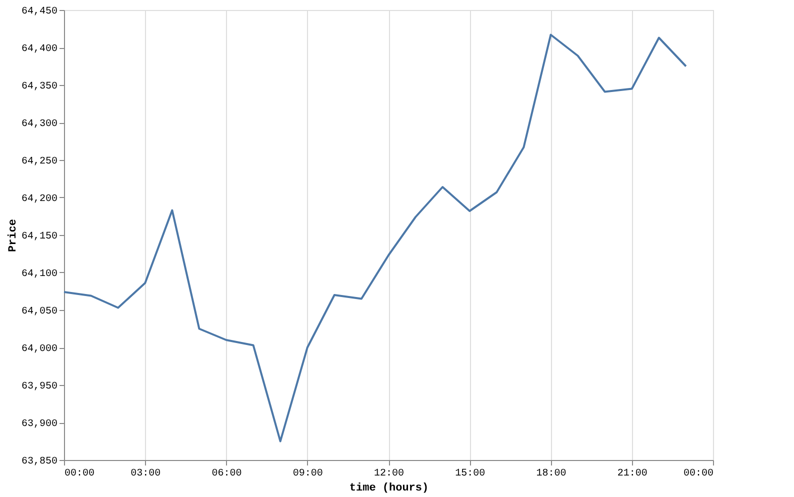 Image resolution: width=794 pixels, height=497 pixels. Describe the element at coordinates (551, 474) in the screenshot. I see `x-tick-label: 18:00` at that location.